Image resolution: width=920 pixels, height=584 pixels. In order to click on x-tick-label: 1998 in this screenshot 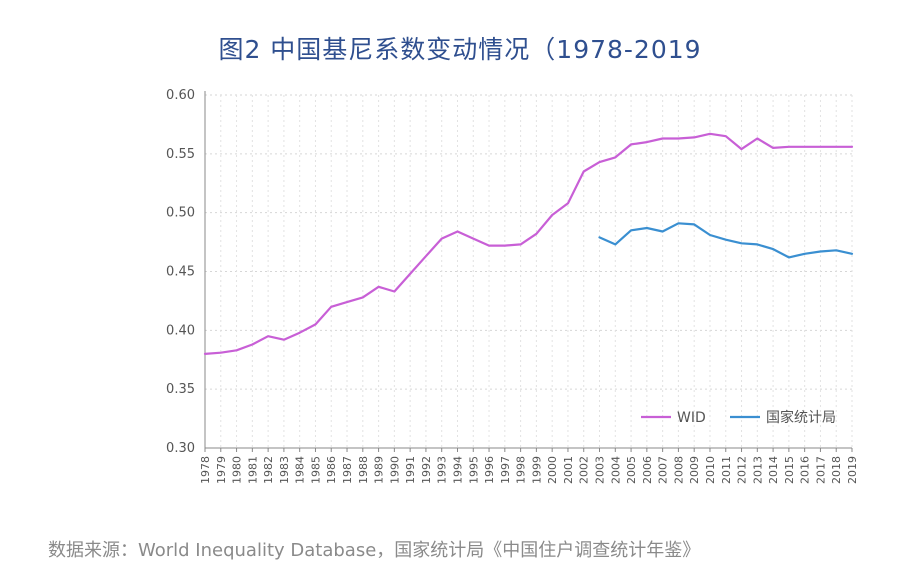, I will do `click(521, 470)`.